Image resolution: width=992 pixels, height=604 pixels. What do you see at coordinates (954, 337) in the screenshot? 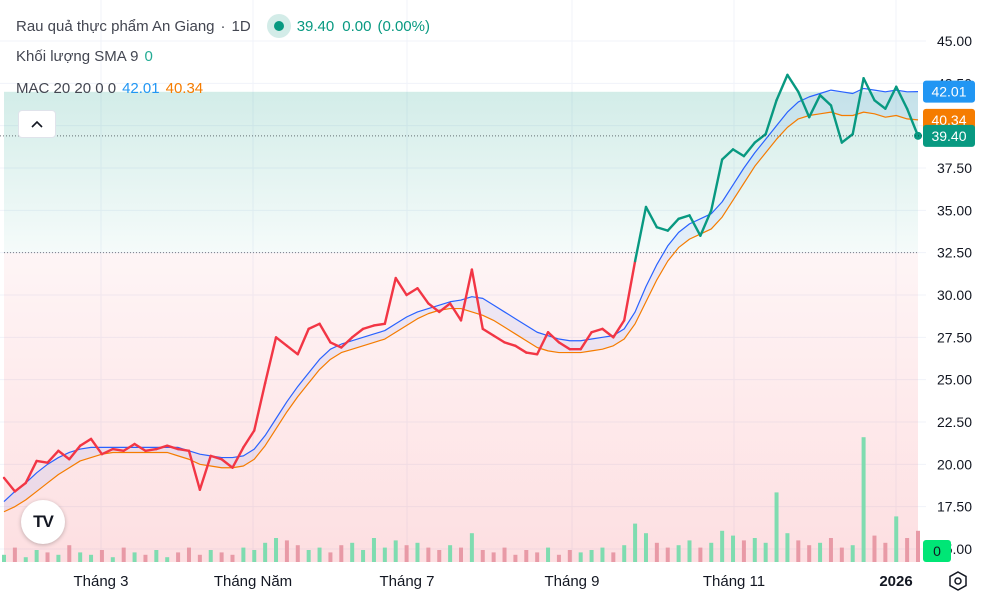
I see `y-tick-label: 27.50` at bounding box center [954, 337].